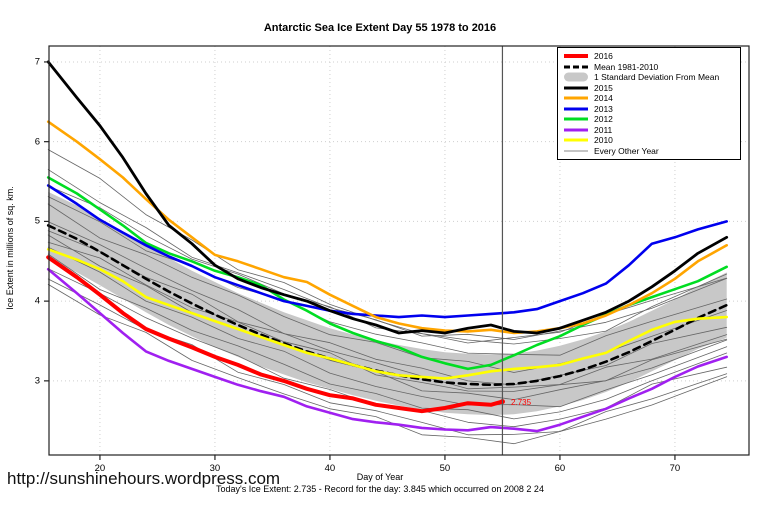 This screenshot has height=506, width=760. What do you see at coordinates (652, 140) in the screenshot?
I see `legend-item-2010: 2010` at bounding box center [652, 140].